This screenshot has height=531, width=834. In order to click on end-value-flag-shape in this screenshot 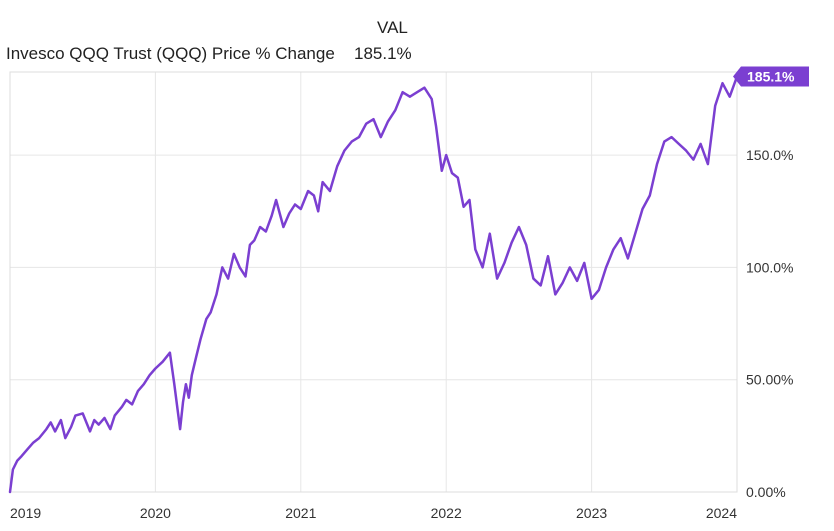, I will do `click(771, 76)`.